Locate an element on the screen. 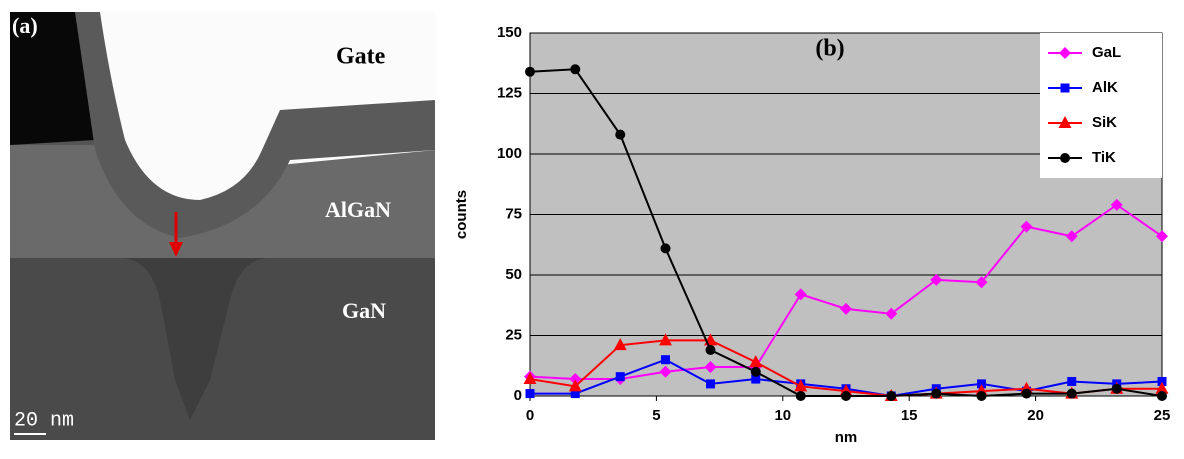  y-tick-label: 75 is located at coordinates (513, 213).